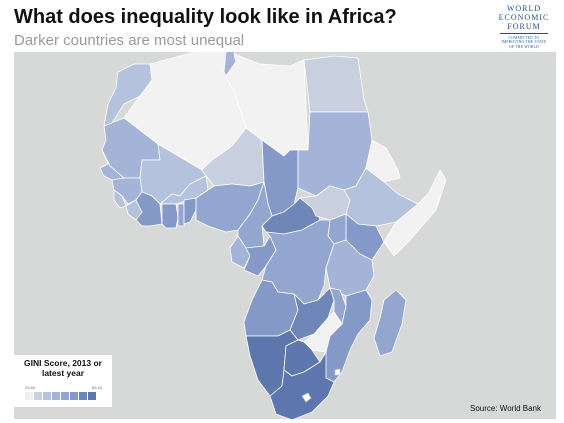 The height and width of the screenshot is (423, 564). What do you see at coordinates (383, 161) in the screenshot?
I see `region-eritrea` at bounding box center [383, 161].